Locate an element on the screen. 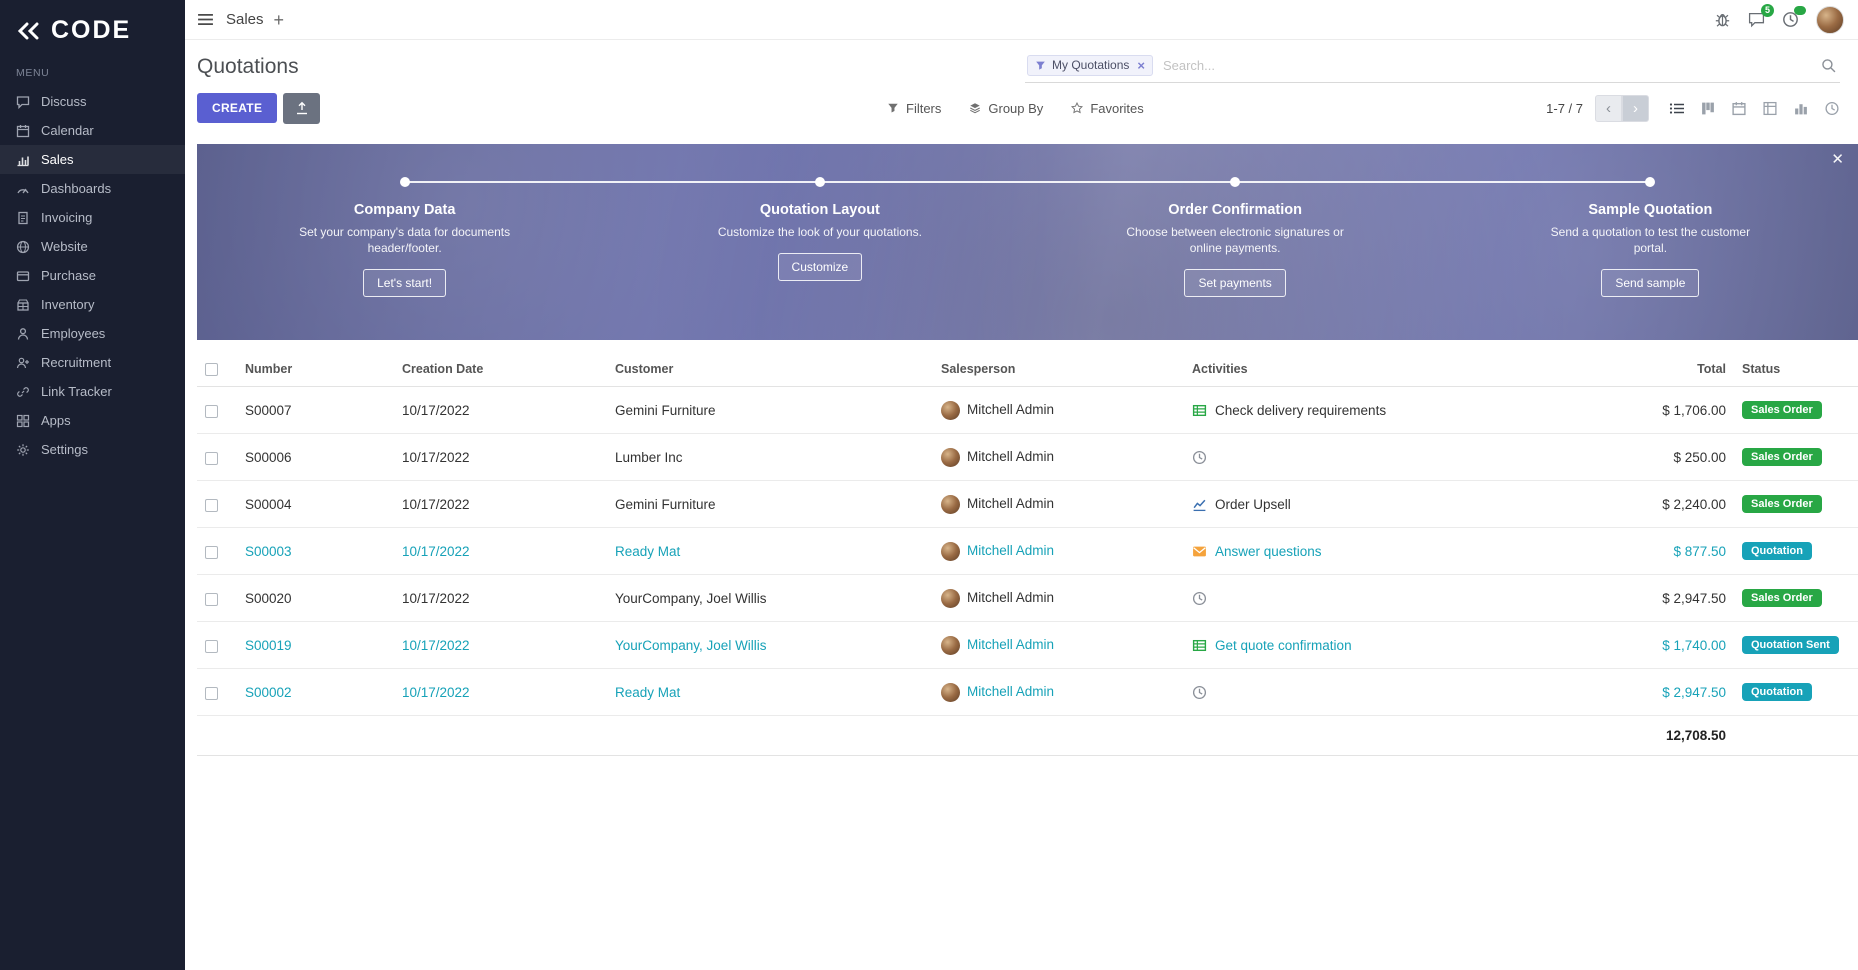 The image size is (1858, 970). quotation-number: S00003 is located at coordinates (315, 551).